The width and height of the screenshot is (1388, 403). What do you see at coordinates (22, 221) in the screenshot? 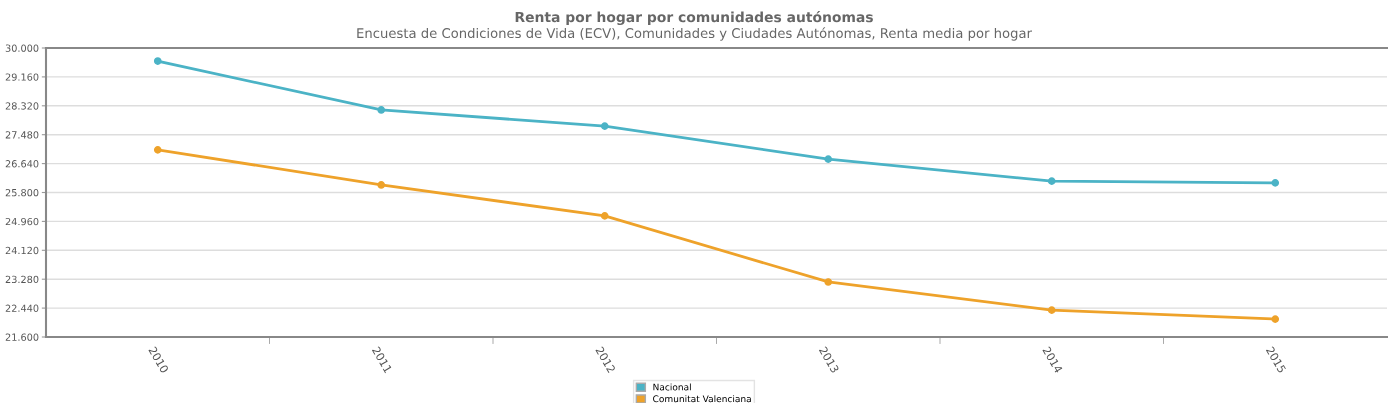
I see `y-tick-label: 24.960` at bounding box center [22, 221].